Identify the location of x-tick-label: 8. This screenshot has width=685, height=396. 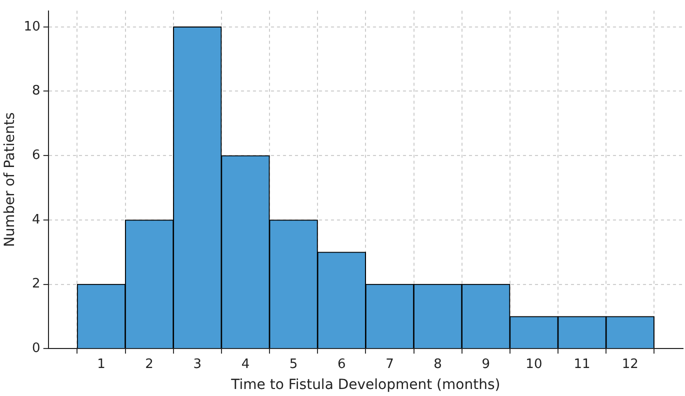
(438, 364).